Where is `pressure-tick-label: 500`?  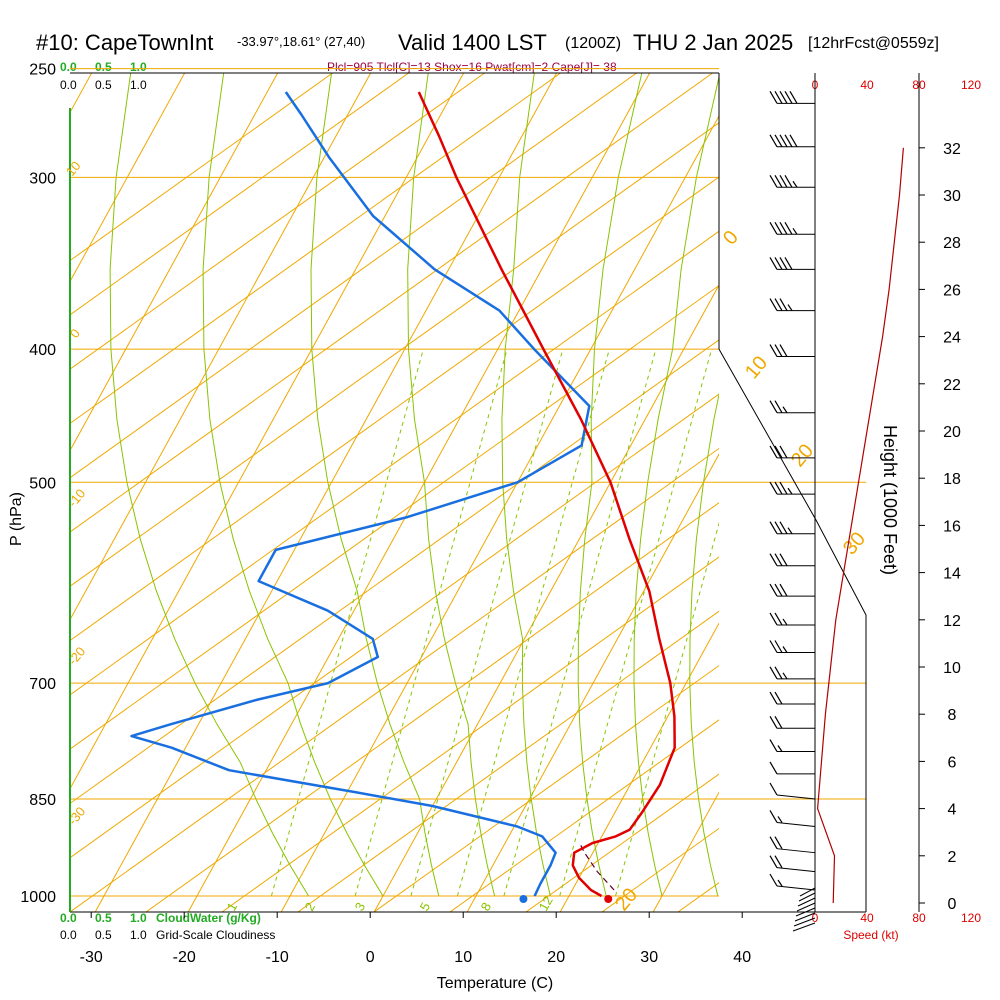
pressure-tick-label: 500 is located at coordinates (42, 483).